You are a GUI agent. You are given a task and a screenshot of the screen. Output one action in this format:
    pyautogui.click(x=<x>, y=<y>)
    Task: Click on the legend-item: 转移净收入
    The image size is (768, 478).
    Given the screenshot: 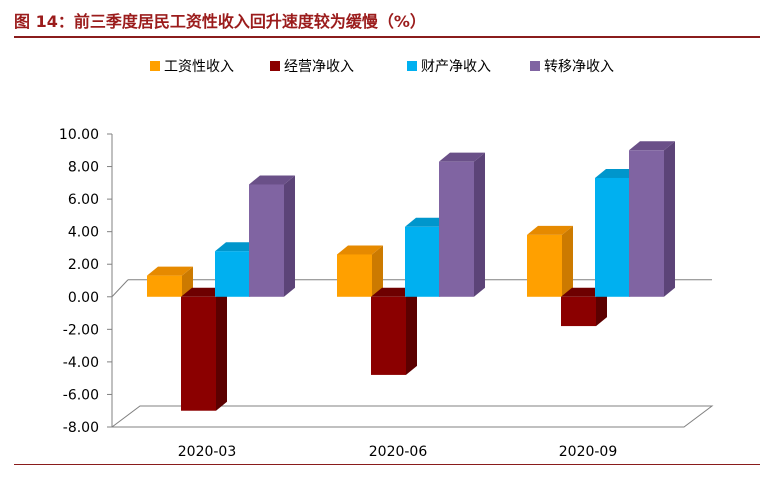 What is the action you would take?
    pyautogui.click(x=572, y=67)
    